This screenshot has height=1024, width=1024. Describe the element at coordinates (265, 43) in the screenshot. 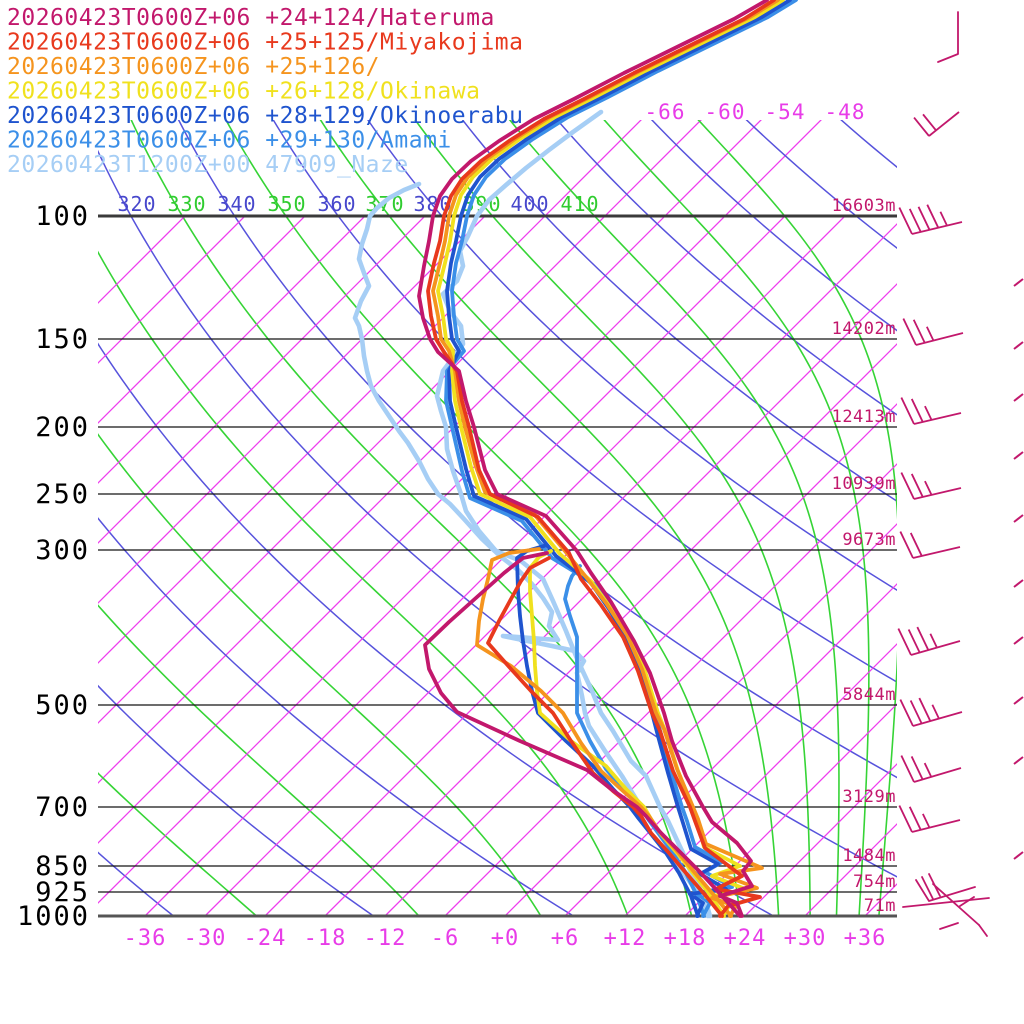

I see `legend-row-1: 20260423T0600Z+06 +25+125/Miyakojima` at that location.